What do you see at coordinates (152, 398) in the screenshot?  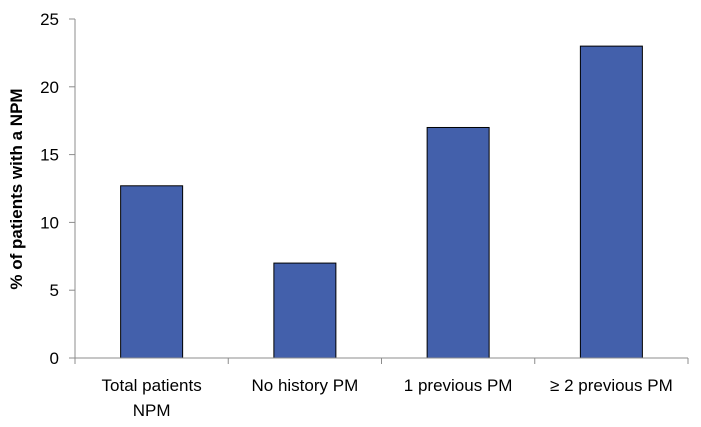 I see `x-category-label: Total patients NPM` at bounding box center [152, 398].